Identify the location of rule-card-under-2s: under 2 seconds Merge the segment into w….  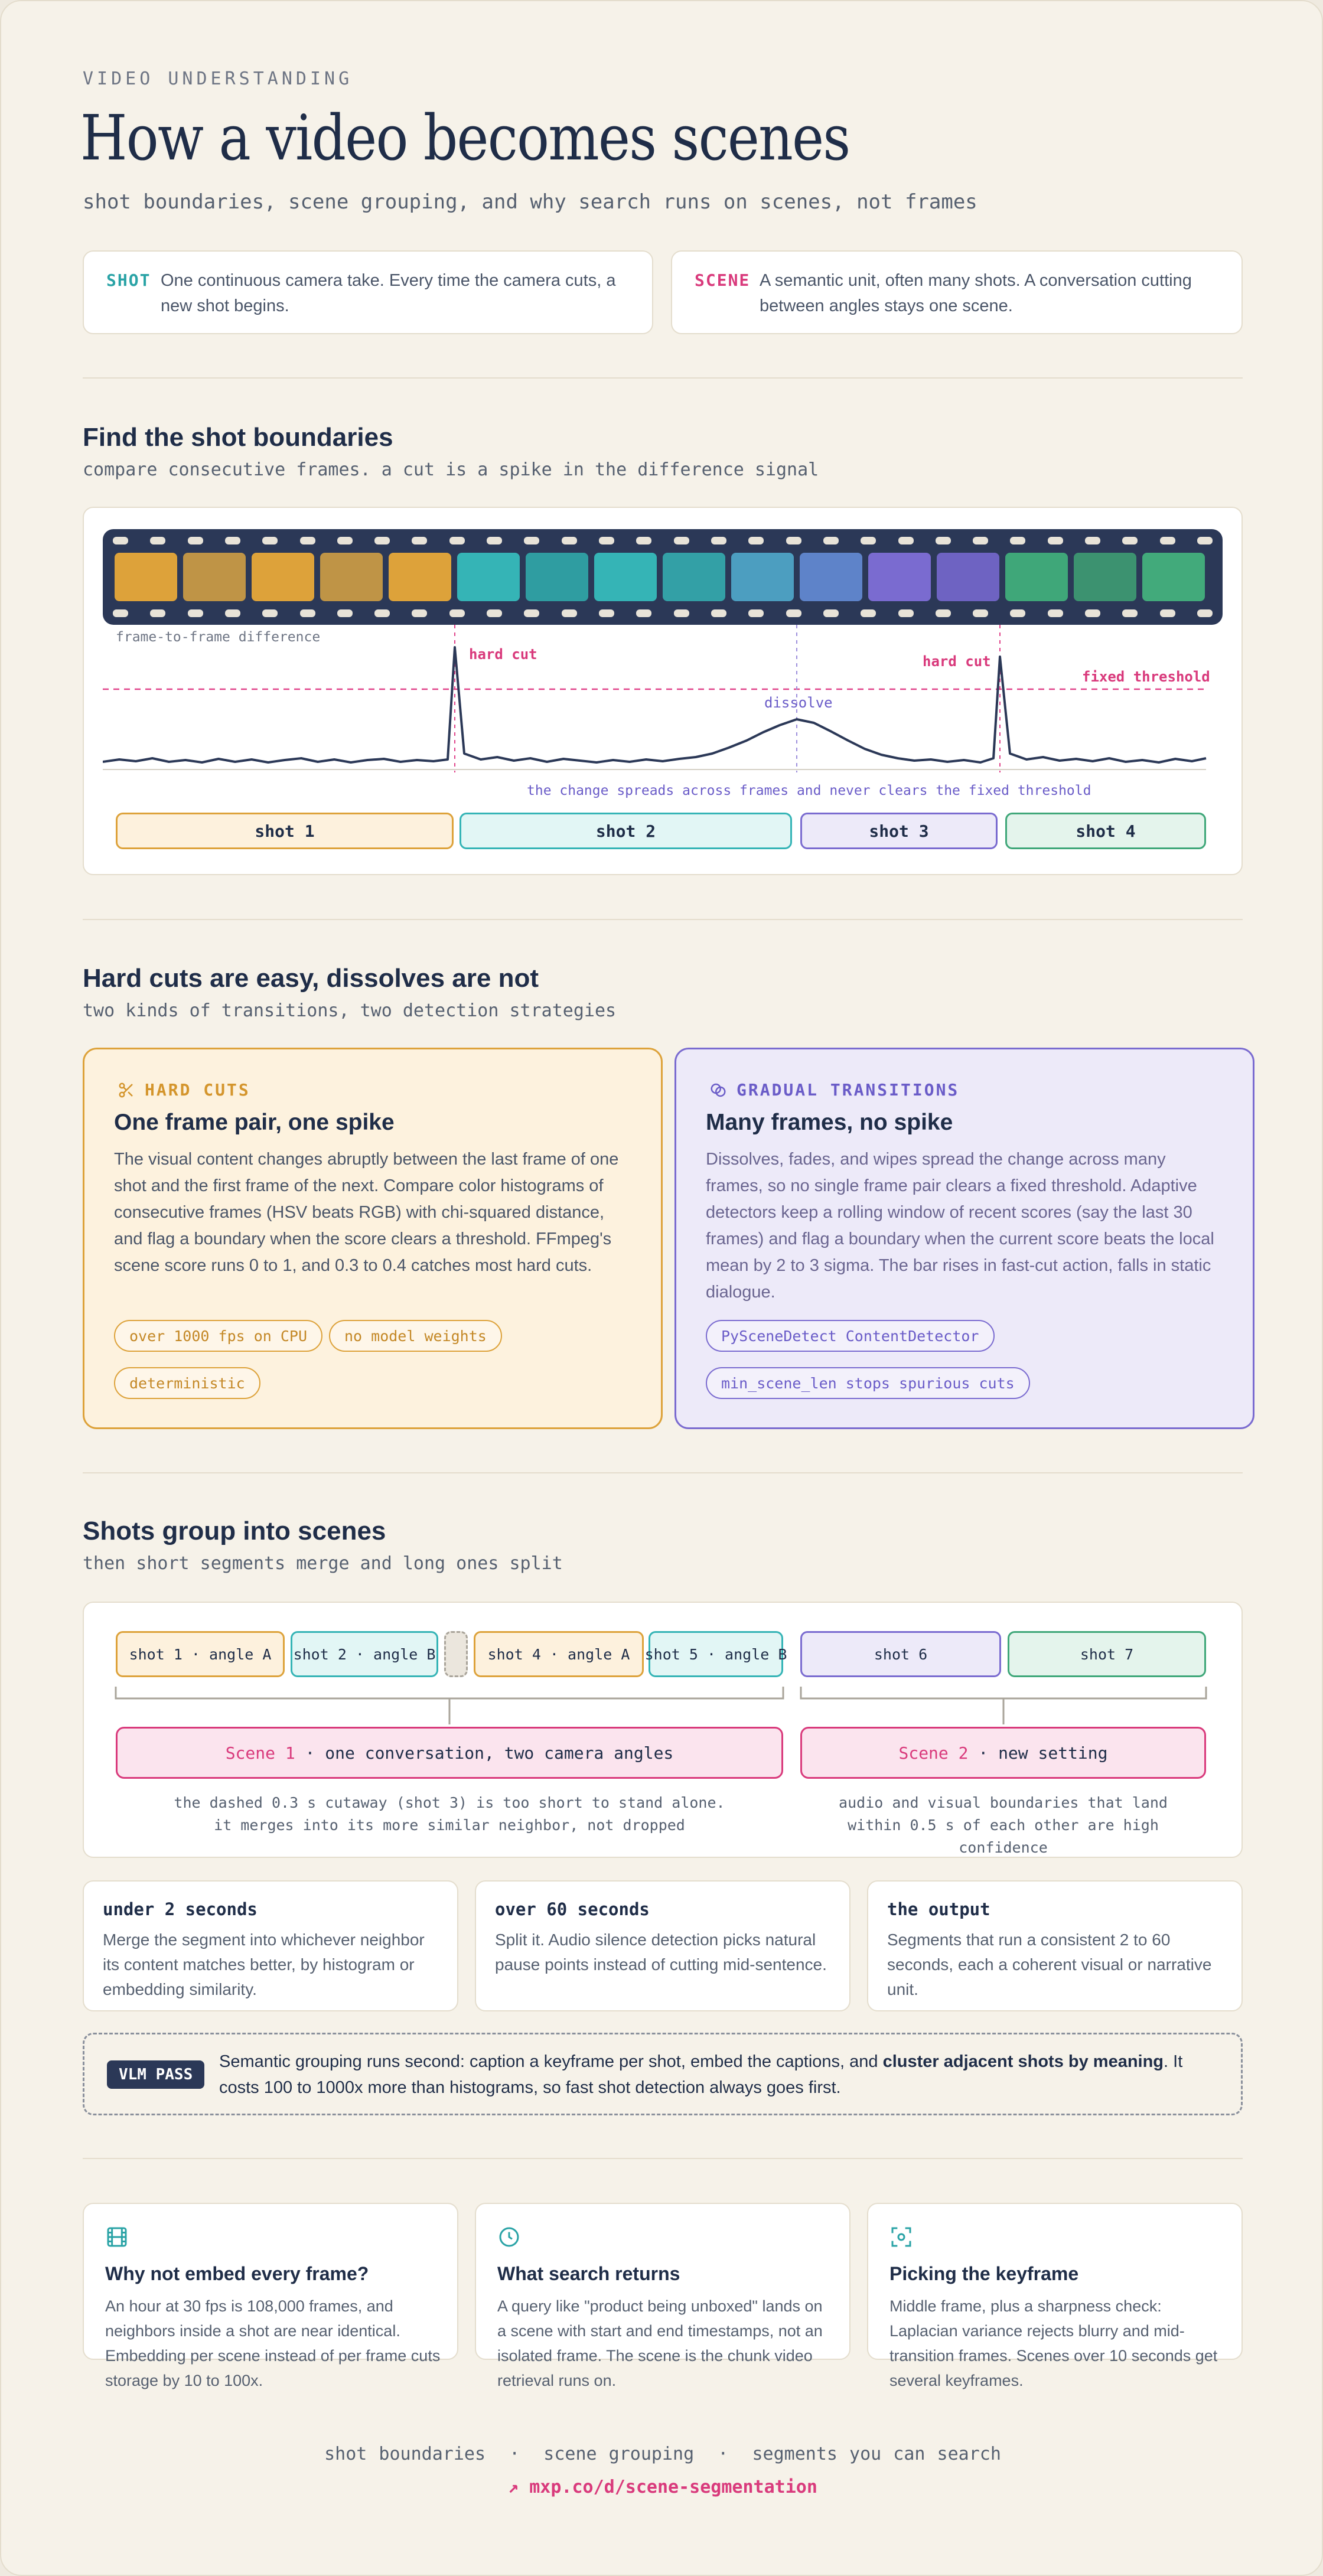
(270, 1946).